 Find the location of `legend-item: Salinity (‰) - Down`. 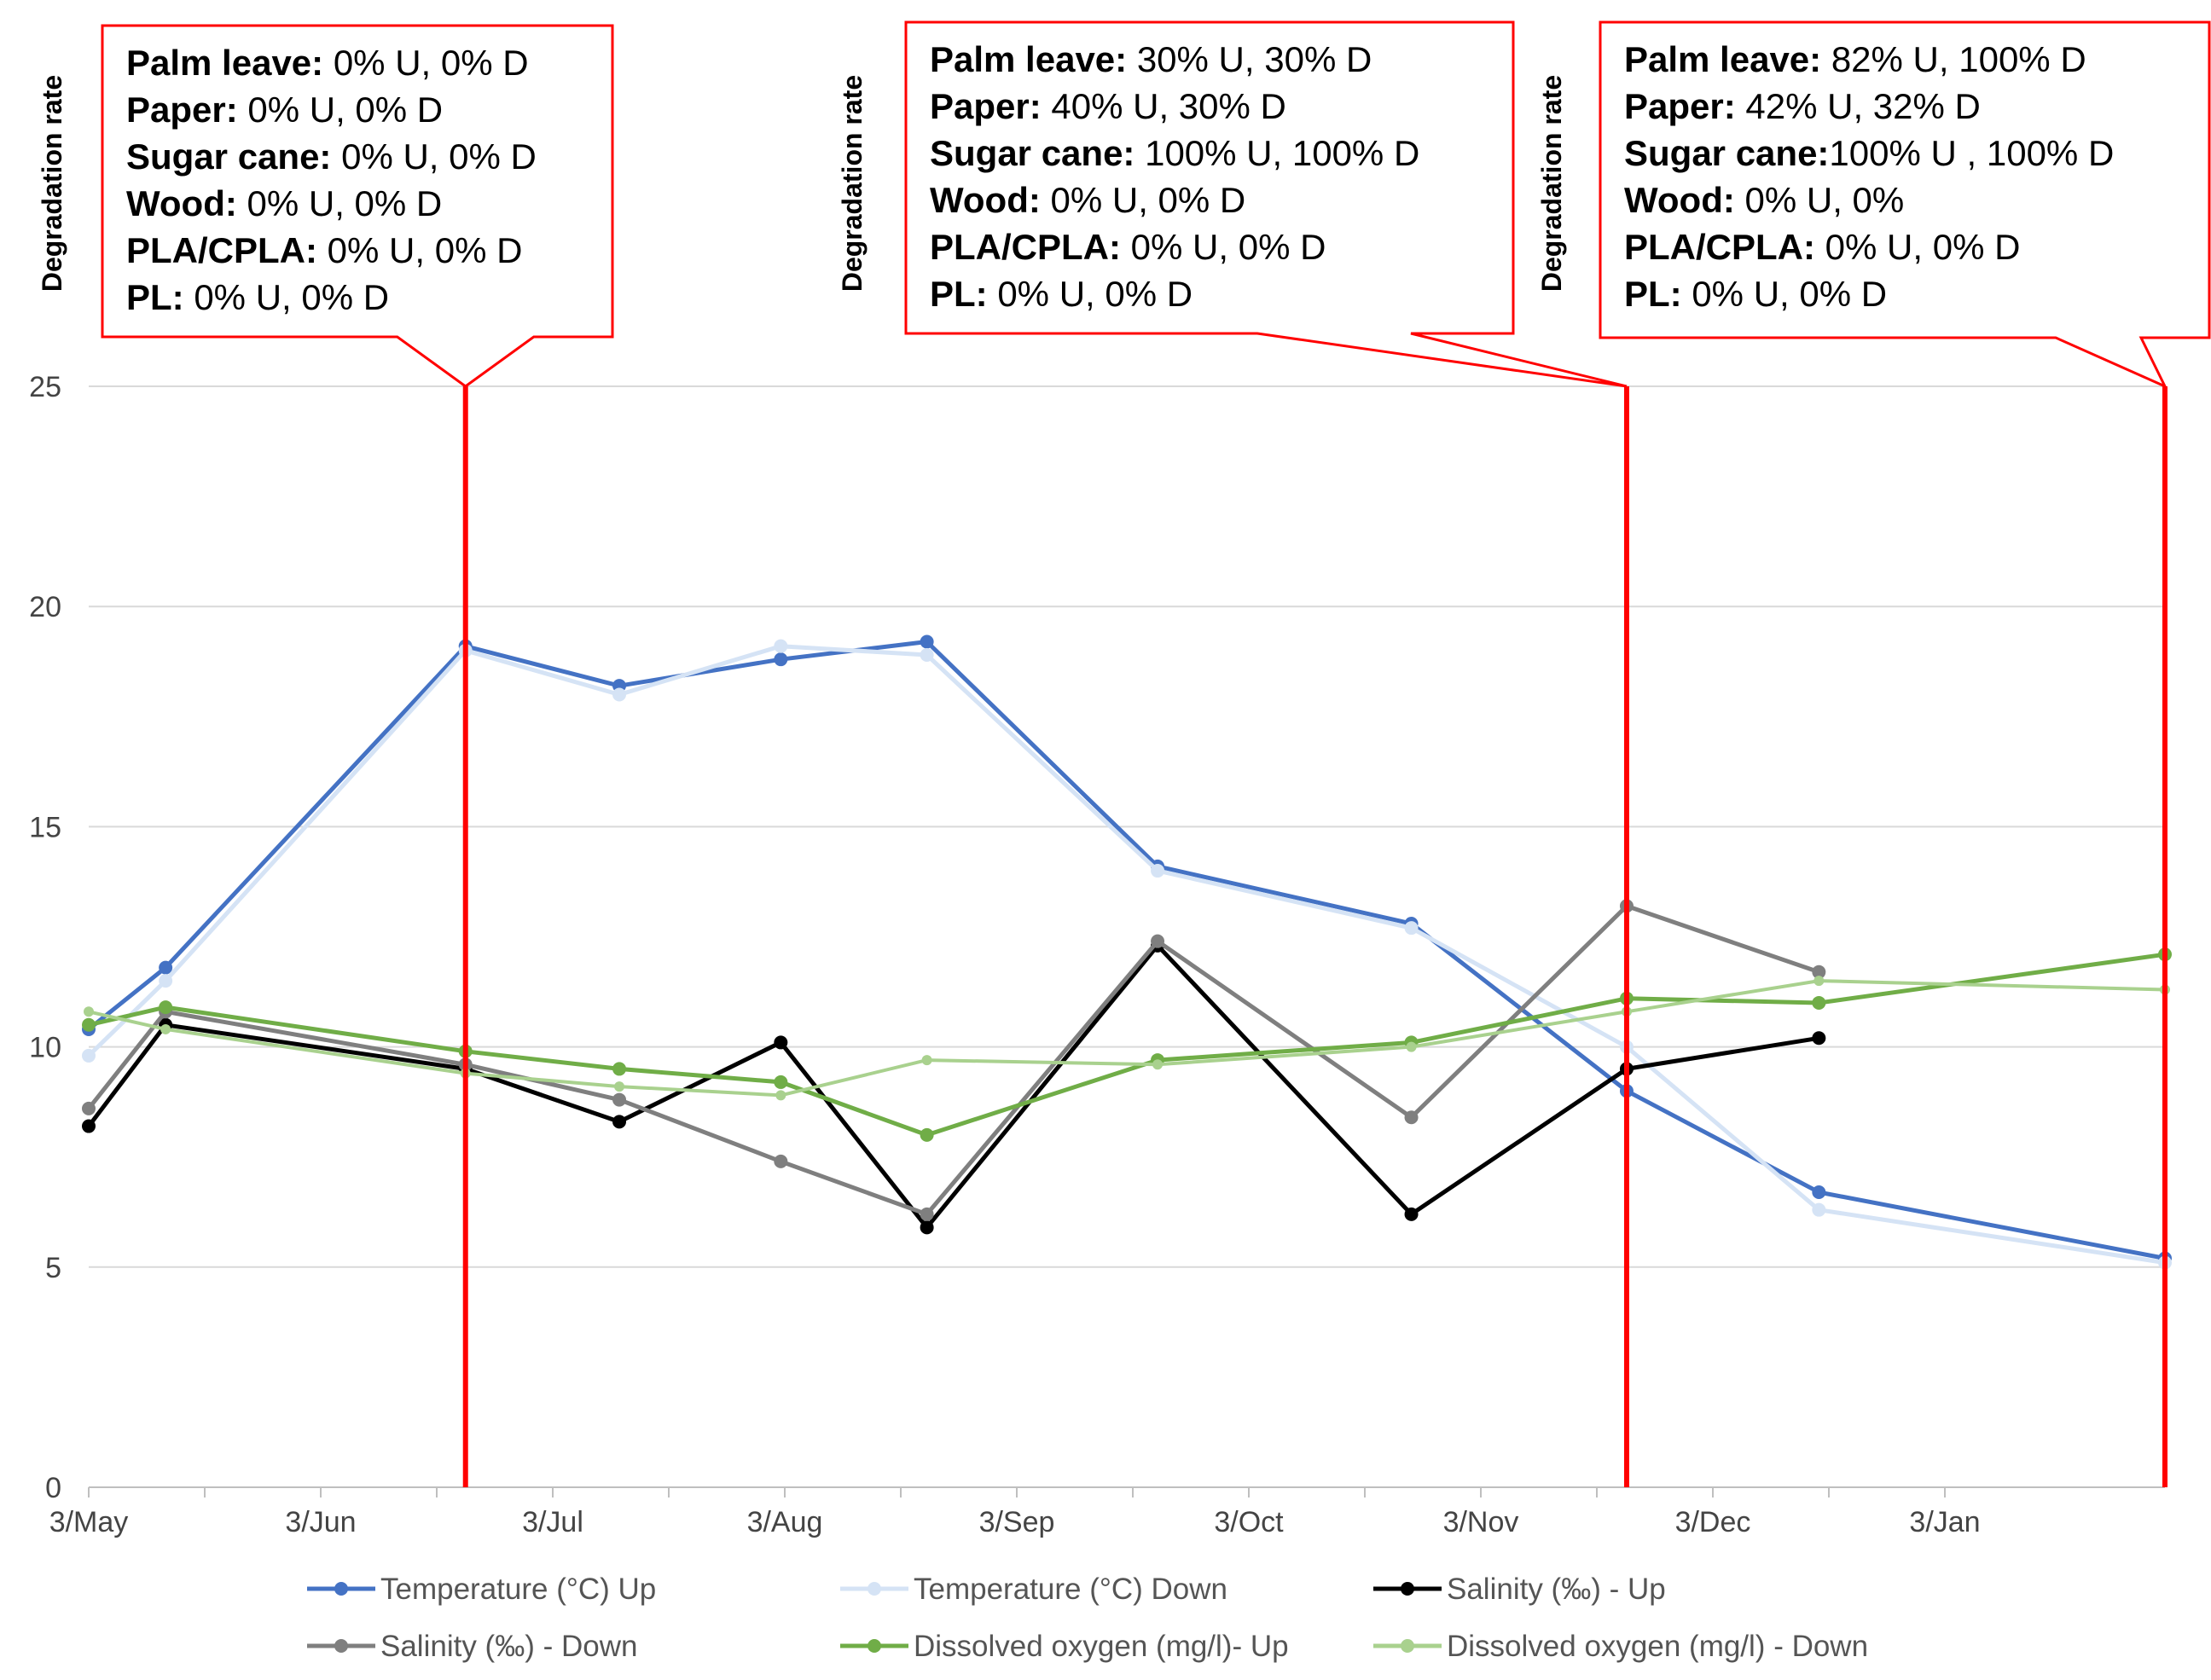

legend-item: Salinity (‰) - Down is located at coordinates (472, 1646).